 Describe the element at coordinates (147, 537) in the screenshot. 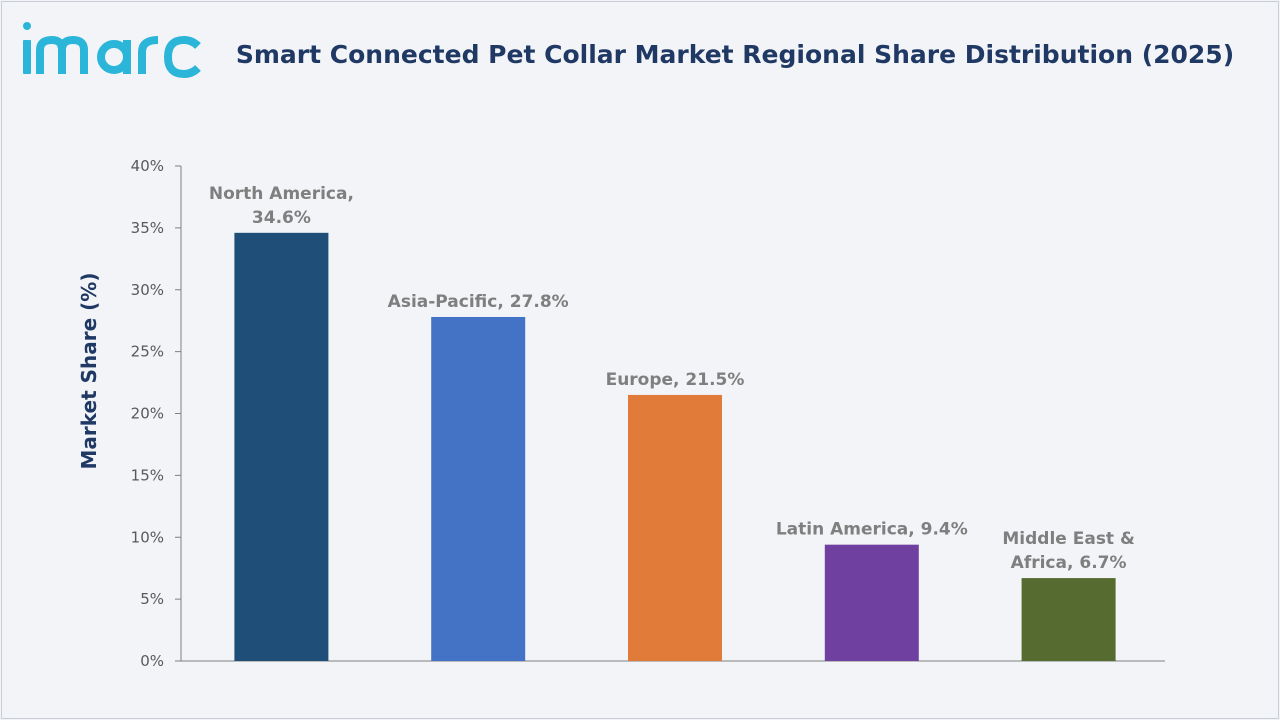

I see `y-tick-label: 10%` at that location.